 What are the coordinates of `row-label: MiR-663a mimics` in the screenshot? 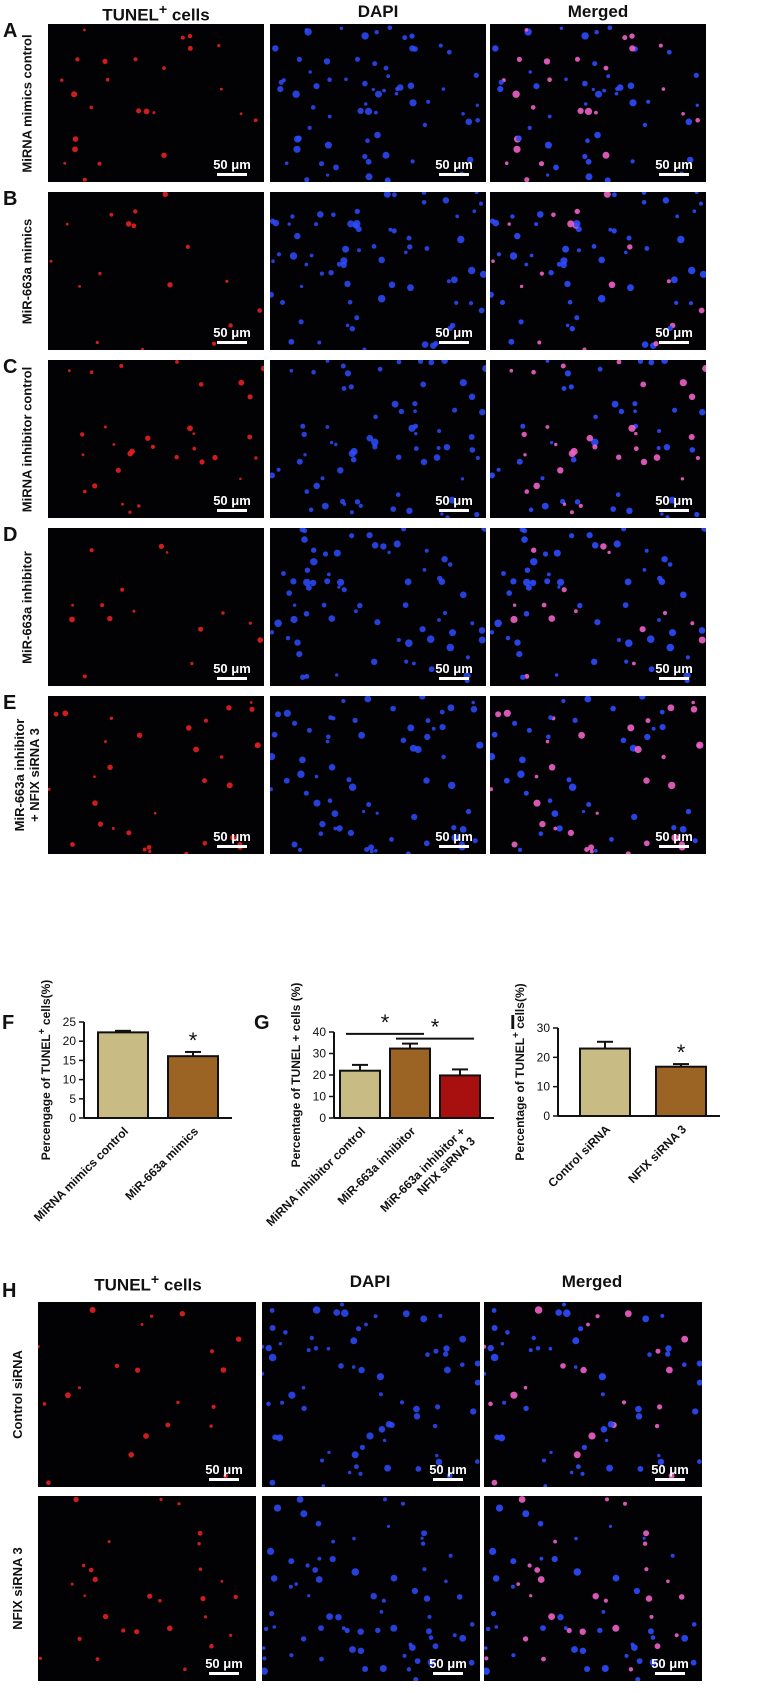 It's located at (27, 271).